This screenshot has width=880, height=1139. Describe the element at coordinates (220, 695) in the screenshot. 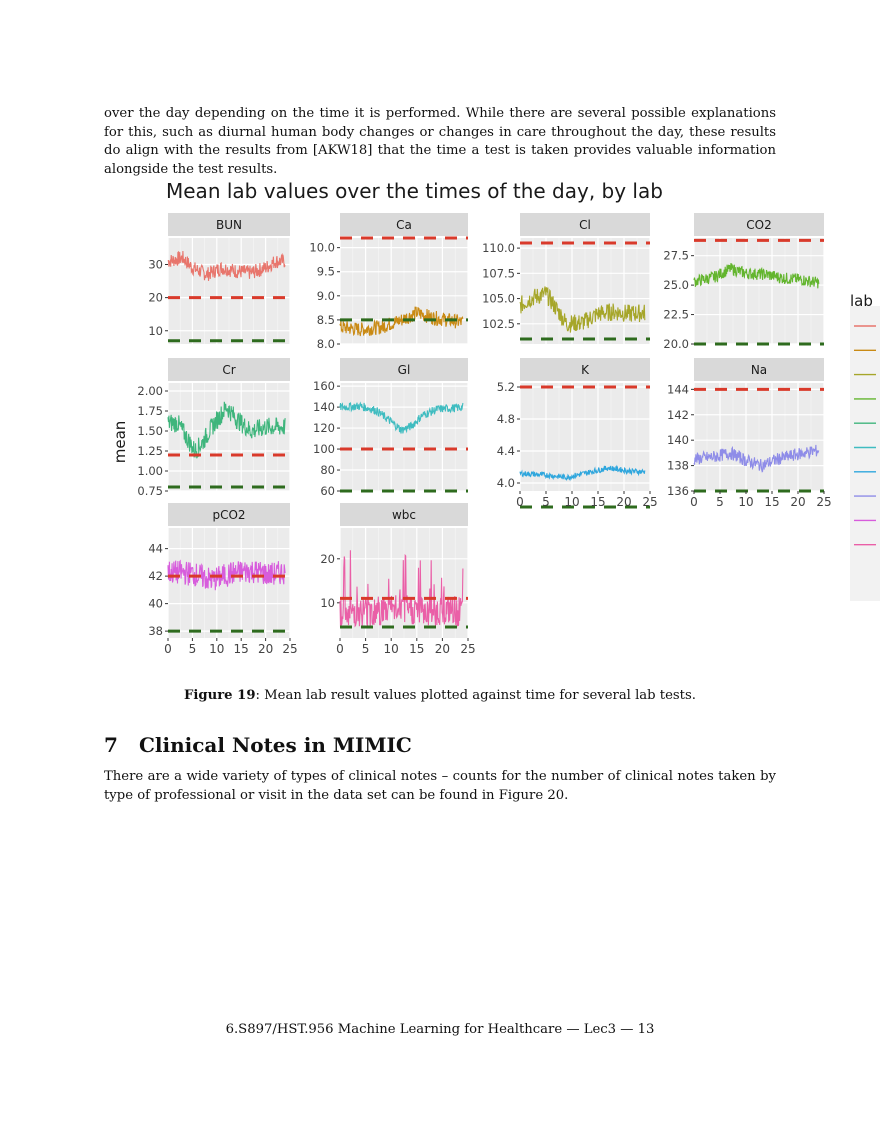

I see `figure-caption-label: Figure 19` at that location.